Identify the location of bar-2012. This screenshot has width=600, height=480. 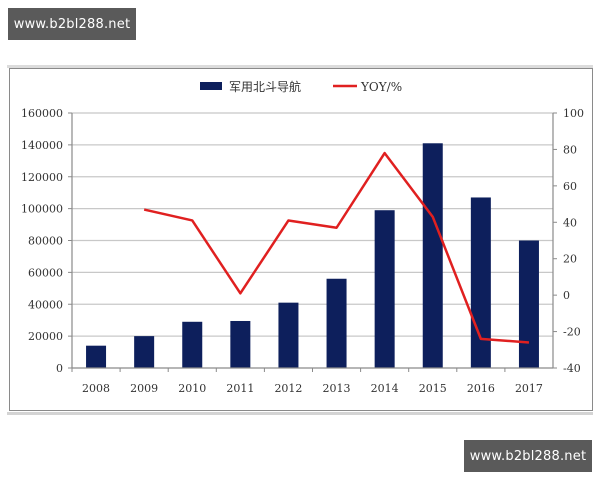
(288, 335).